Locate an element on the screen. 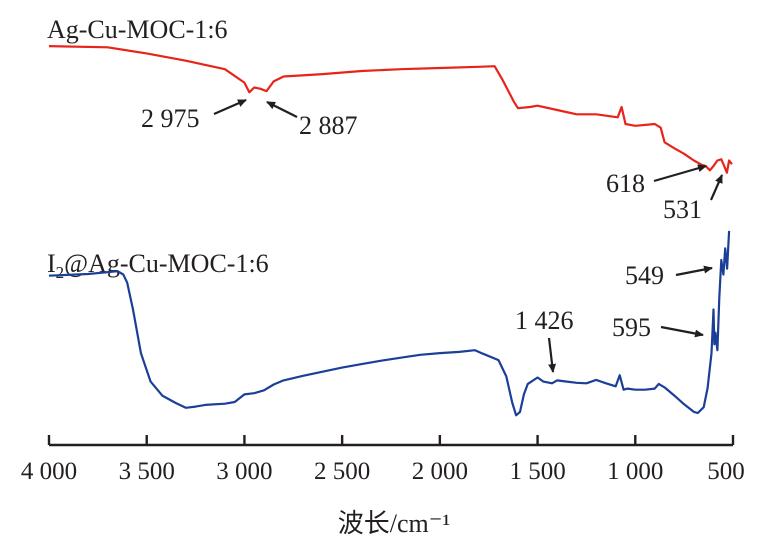 The height and width of the screenshot is (549, 759). x-tick-label-2500: 2 500 is located at coordinates (342, 471).